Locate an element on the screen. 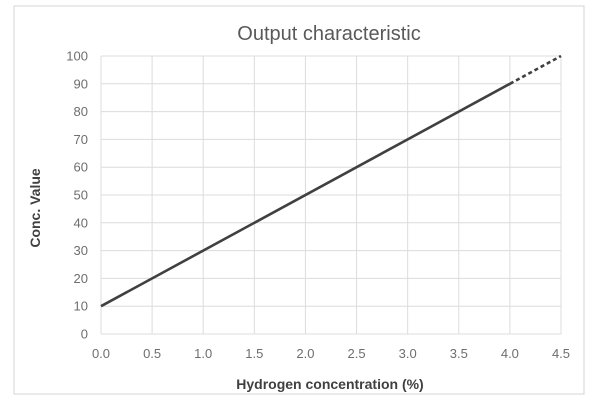 This screenshot has height=404, width=600. y-tick-label: 50 is located at coordinates (81, 195).